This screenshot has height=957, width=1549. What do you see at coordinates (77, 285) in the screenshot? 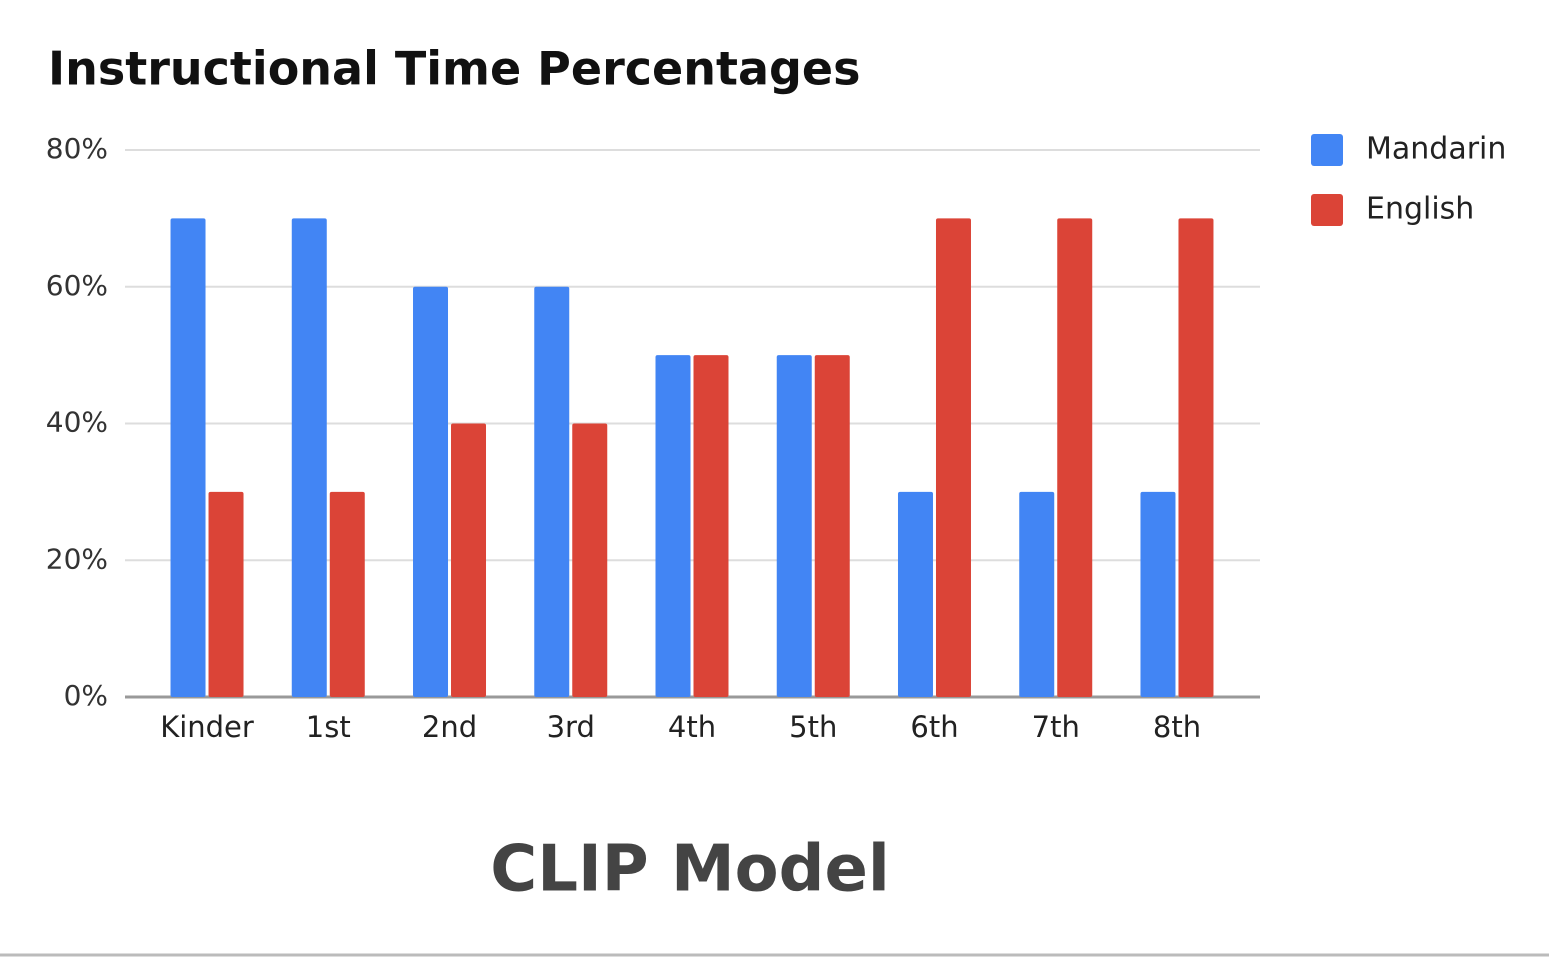
I see `y-tick-label: 60%` at bounding box center [77, 285].